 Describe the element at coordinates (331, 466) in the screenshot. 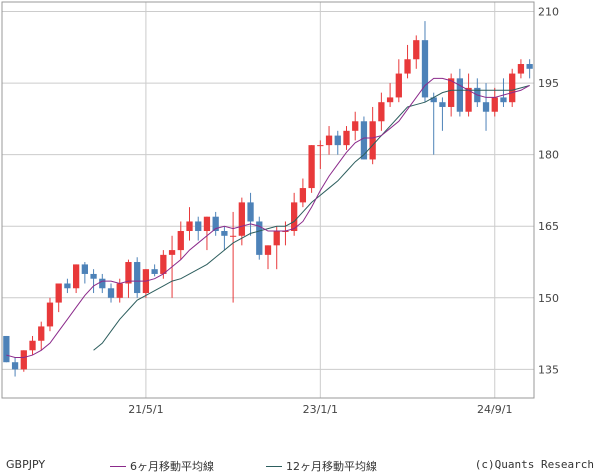

I see `legend-ma12-label: 12ヶ月移動平均線` at that location.